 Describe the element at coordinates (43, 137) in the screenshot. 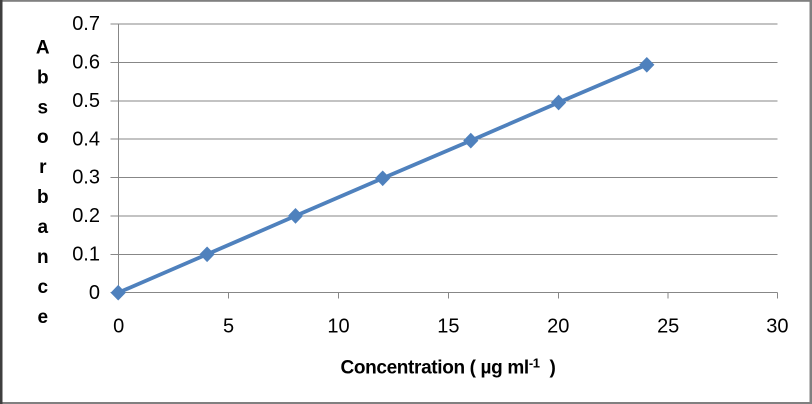

I see `svg-text: o` at that location.